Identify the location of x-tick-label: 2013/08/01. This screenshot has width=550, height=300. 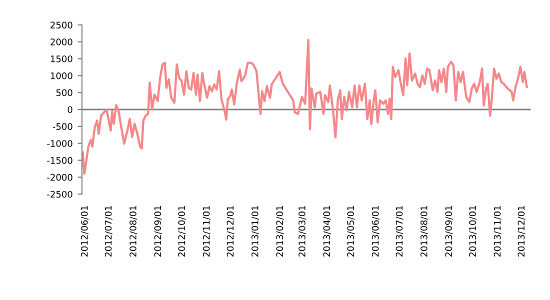
(424, 231).